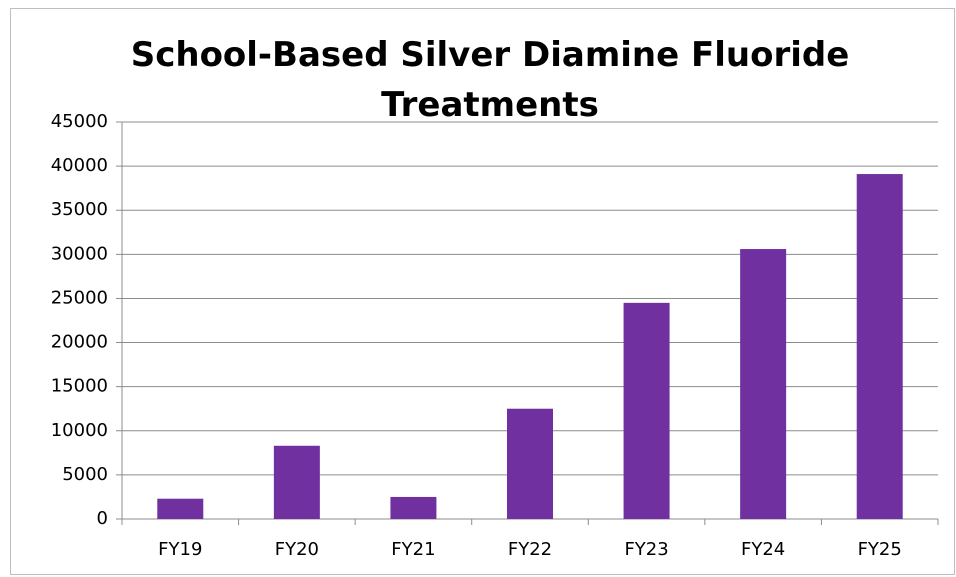 The height and width of the screenshot is (577, 956). I want to click on y-tick-label: 20000, so click(79, 342).